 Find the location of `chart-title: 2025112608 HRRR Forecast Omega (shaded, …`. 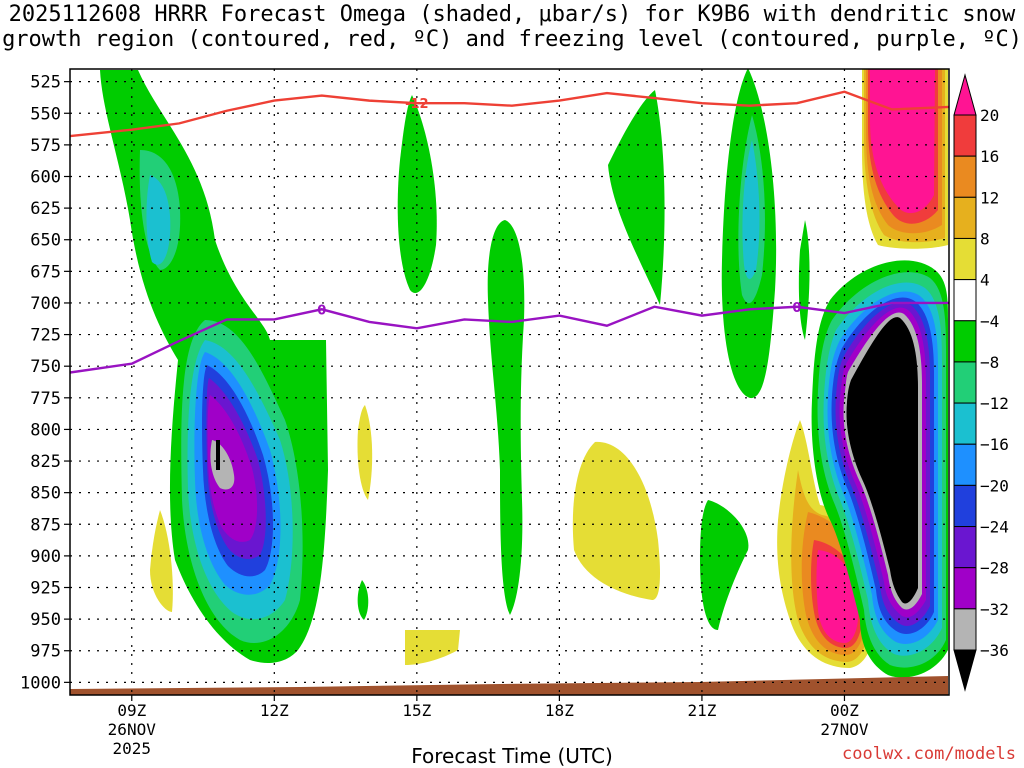

chart-title: 2025112608 HRRR Forecast Omega (shaded, … is located at coordinates (512, 27).